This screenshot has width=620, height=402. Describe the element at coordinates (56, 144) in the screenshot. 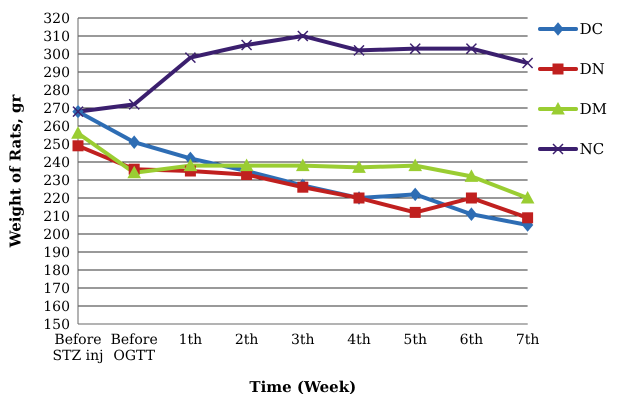

I see `y-tick-label: 250` at that location.